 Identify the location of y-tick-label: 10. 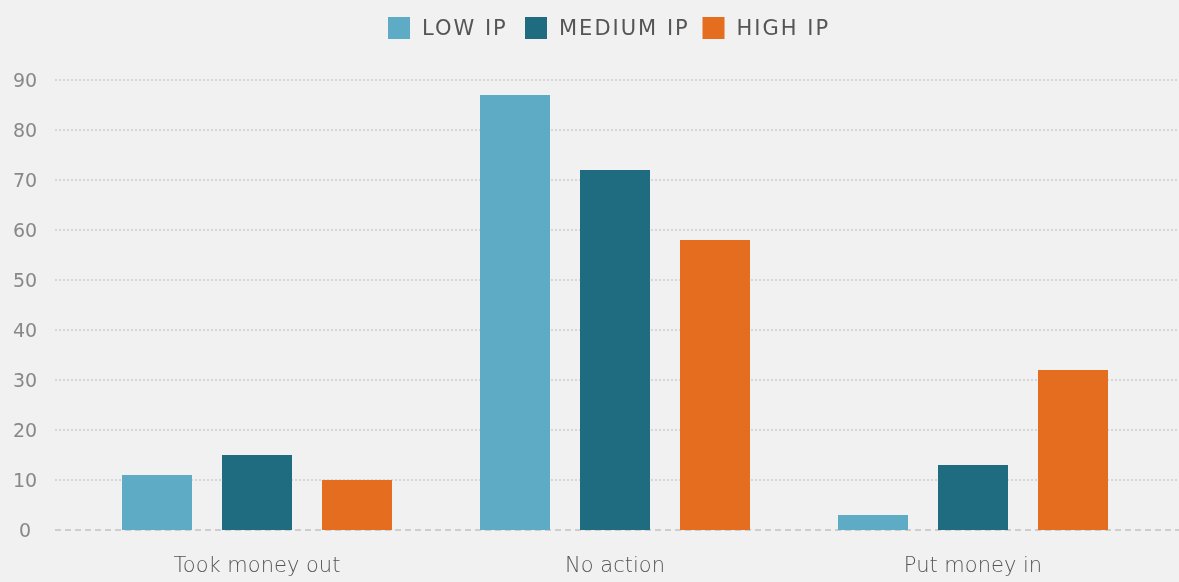
(25, 479).